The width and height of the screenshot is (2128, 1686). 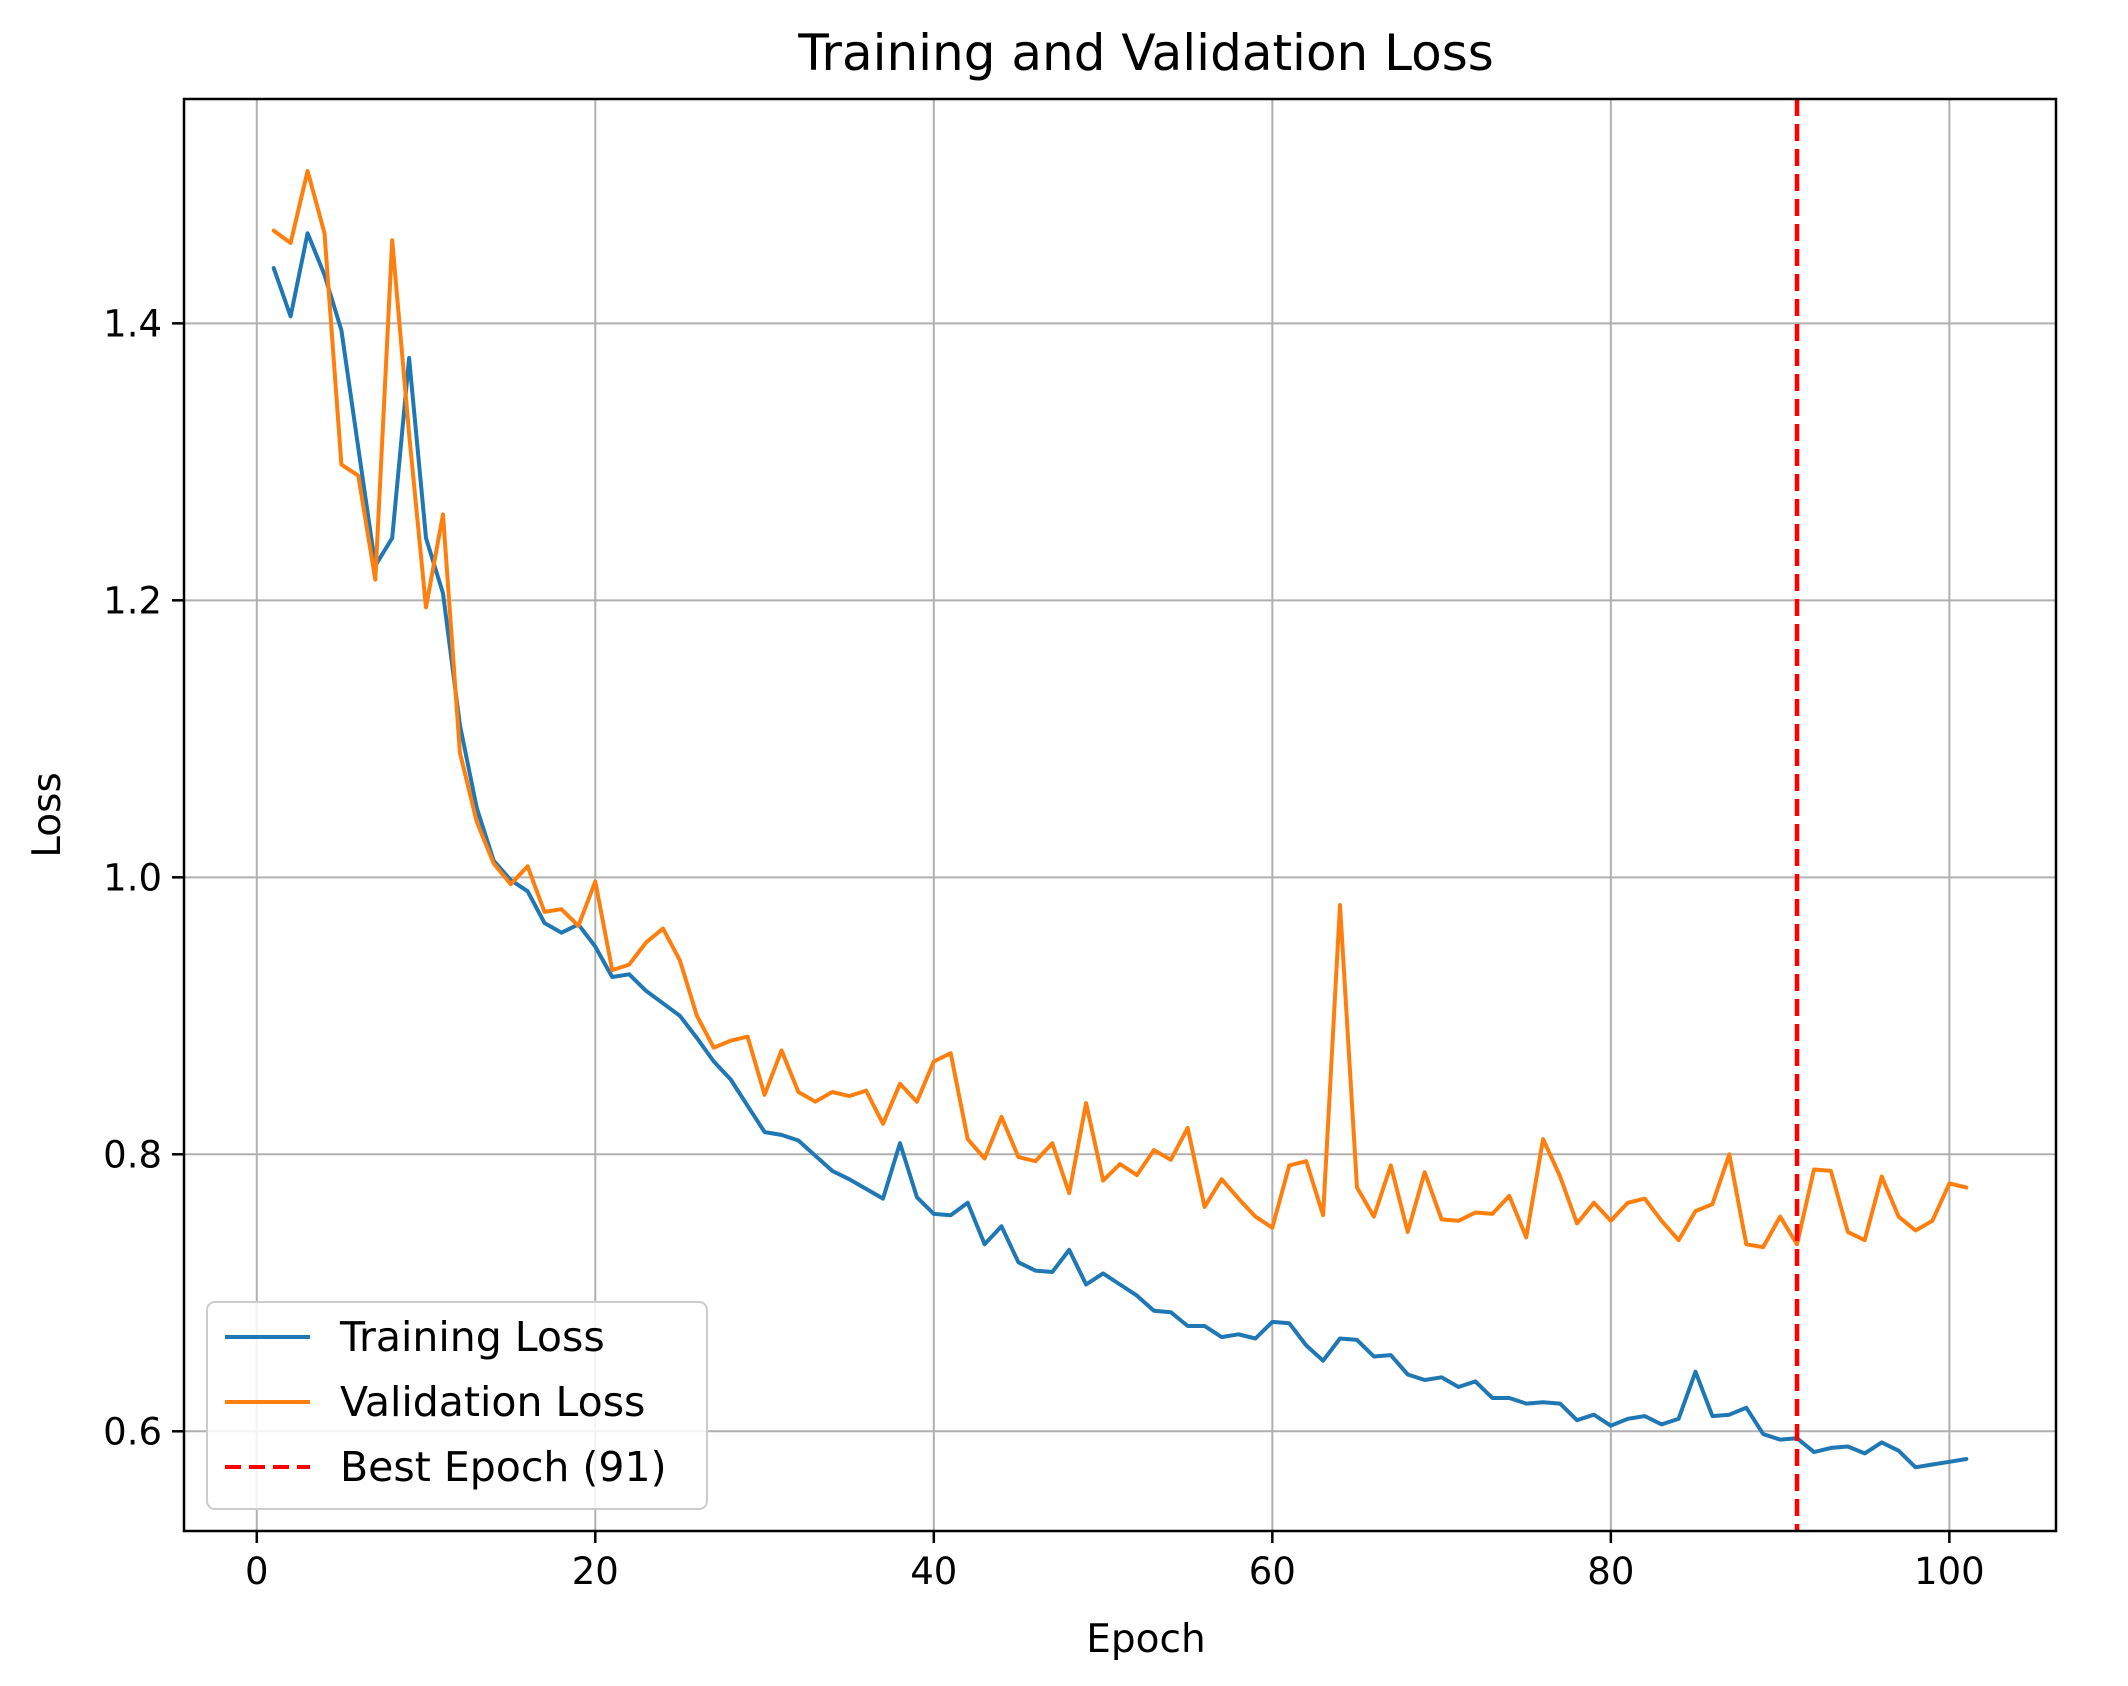 What do you see at coordinates (1145, 53) in the screenshot?
I see `chart-title: Training and Validation Loss` at bounding box center [1145, 53].